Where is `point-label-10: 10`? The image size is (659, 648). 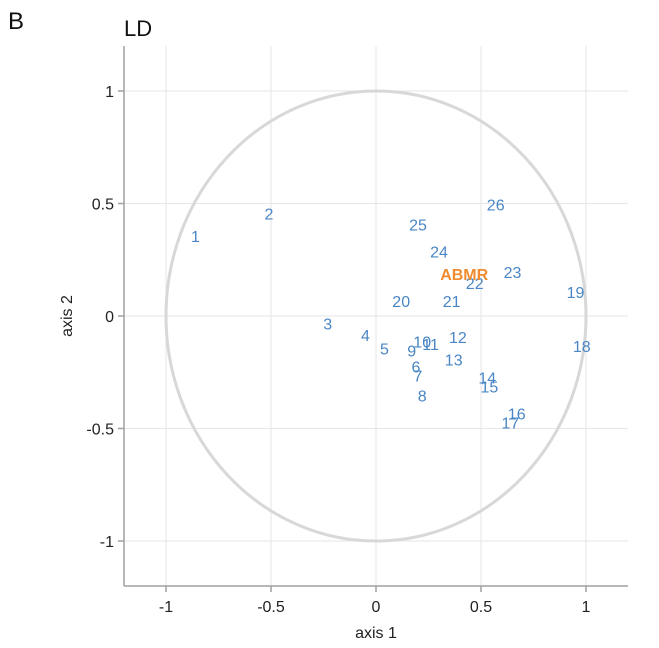 point-label-10: 10 is located at coordinates (422, 343).